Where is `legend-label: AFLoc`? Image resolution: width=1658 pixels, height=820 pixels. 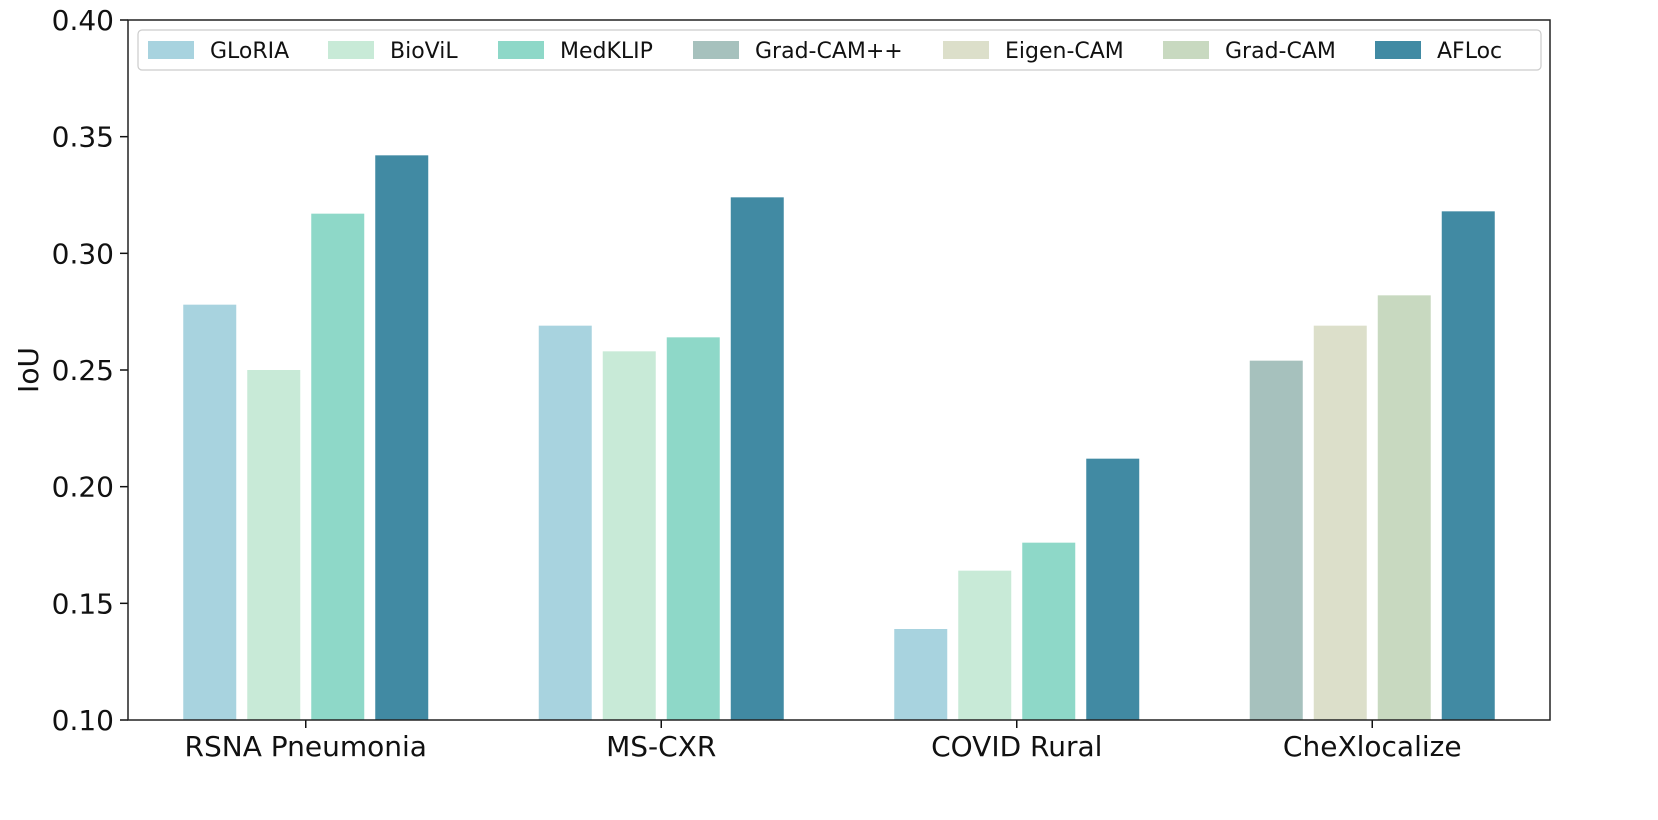 legend-label: AFLoc is located at coordinates (1469, 51).